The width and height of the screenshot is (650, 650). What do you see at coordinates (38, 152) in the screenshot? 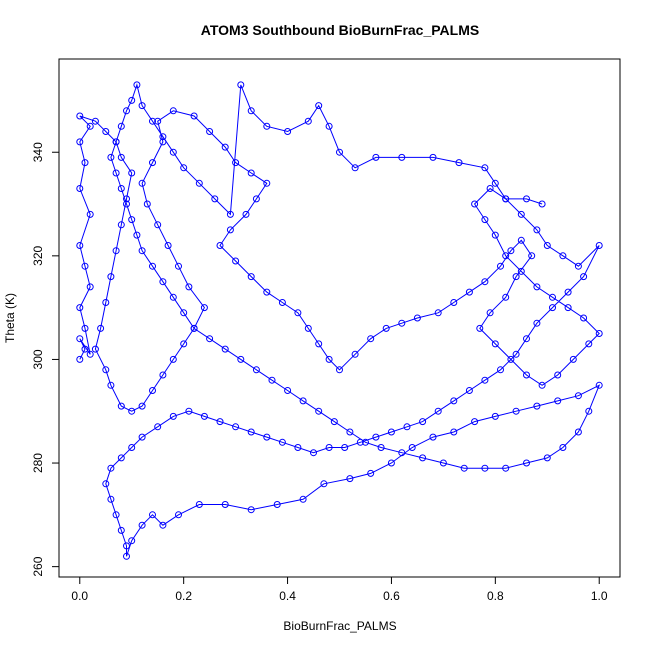
I see `y-tick-label: 340` at bounding box center [38, 152].